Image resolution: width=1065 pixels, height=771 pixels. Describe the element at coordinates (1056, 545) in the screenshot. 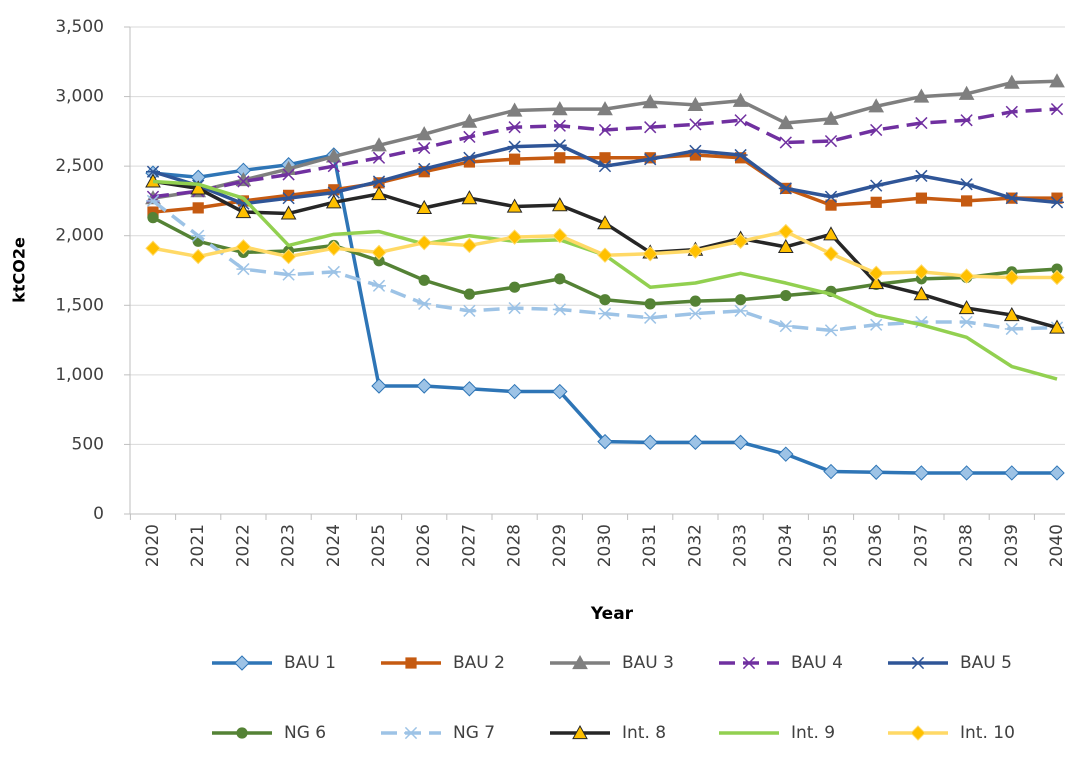

I see `x-tick-label: 2040` at that location.